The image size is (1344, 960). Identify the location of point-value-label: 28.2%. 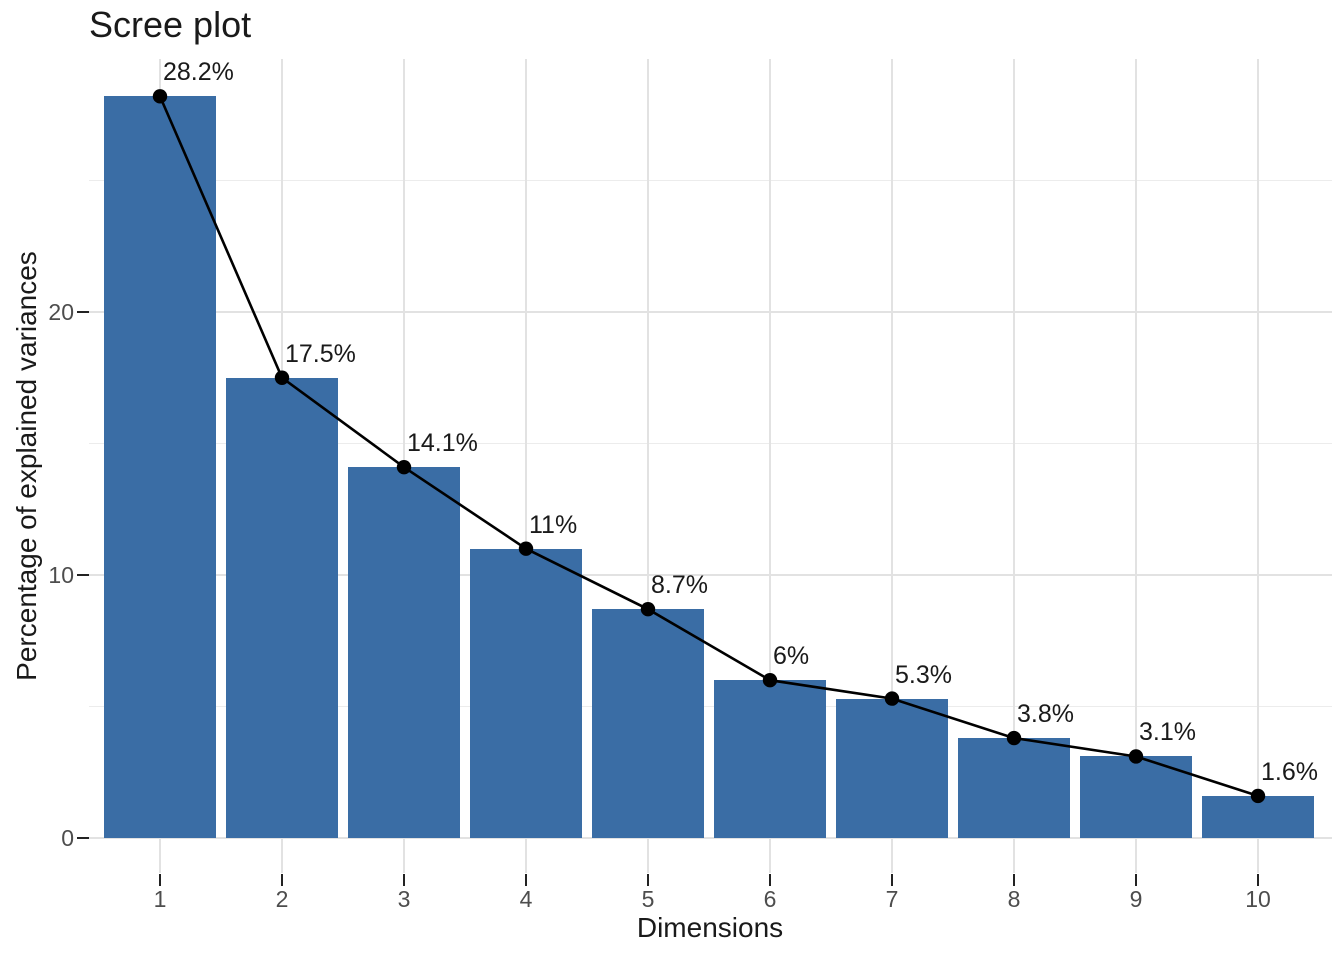
(198, 72).